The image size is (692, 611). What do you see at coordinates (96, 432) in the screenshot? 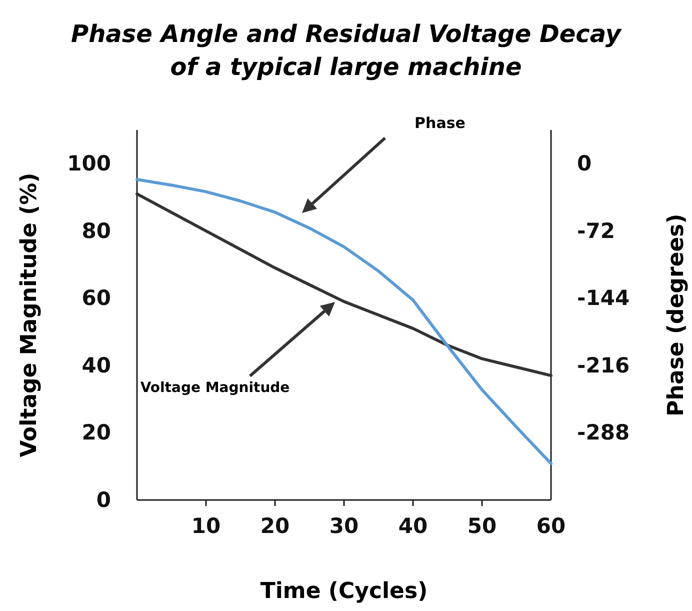
I see `y-tick-label: 20` at bounding box center [96, 432].